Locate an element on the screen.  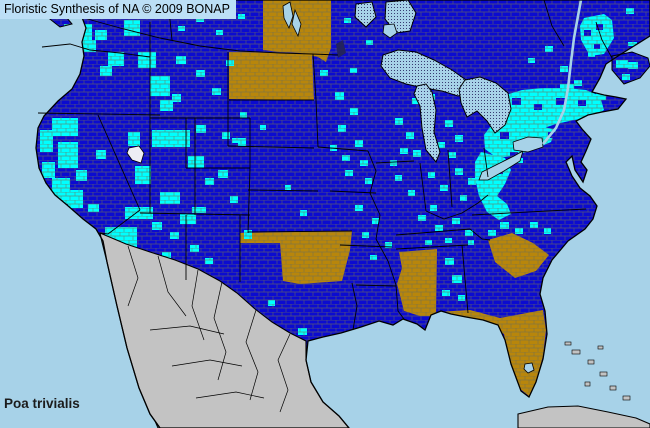
map-title: Floristic Synthesis of NA © 2009 BONAP is located at coordinates (117, 9).